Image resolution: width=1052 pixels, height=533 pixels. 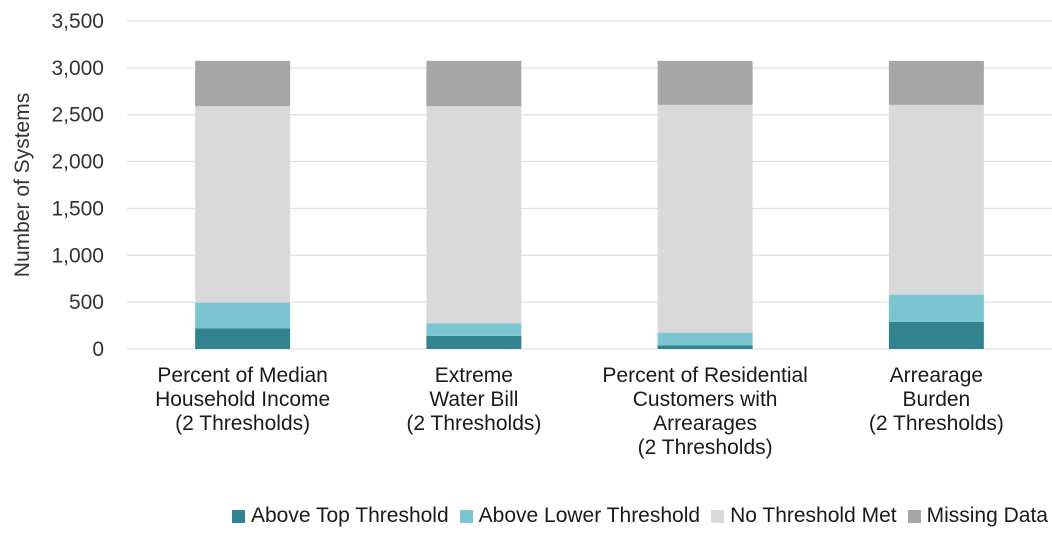 I want to click on legend-item: Missing Data, so click(x=977, y=516).